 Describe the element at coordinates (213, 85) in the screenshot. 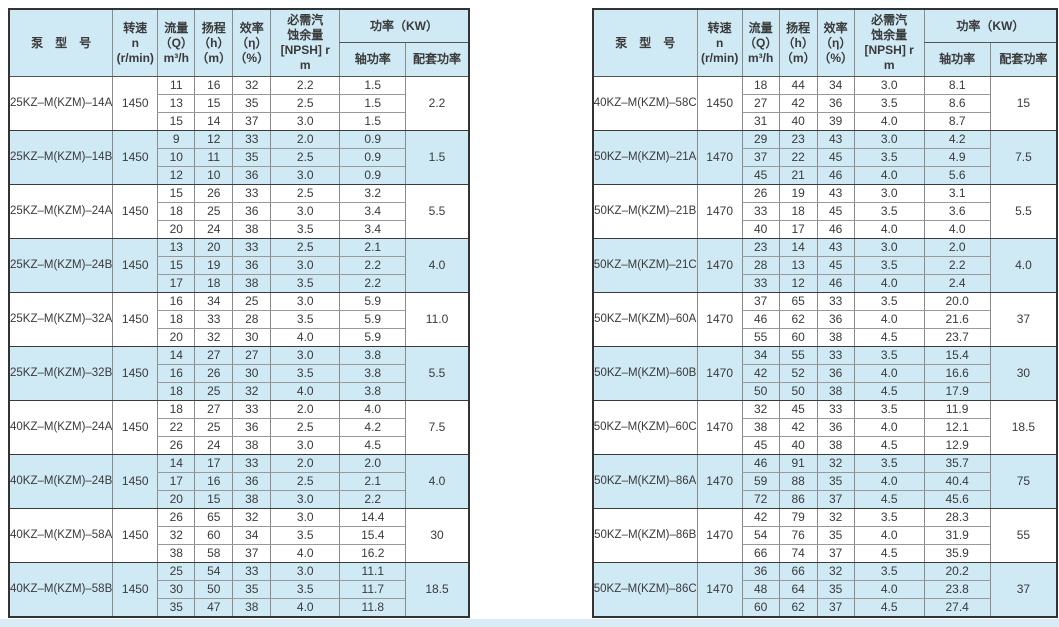

I see `cell-head: 16` at that location.